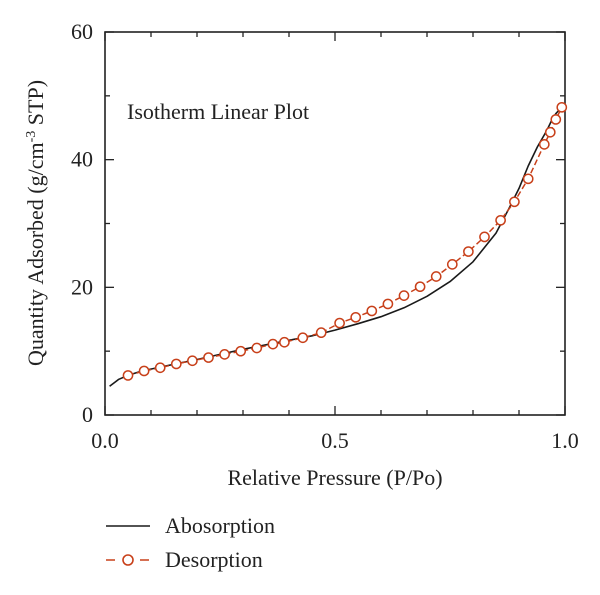 This screenshot has height=595, width=600. I want to click on x-tick-label: 0.0, so click(105, 440).